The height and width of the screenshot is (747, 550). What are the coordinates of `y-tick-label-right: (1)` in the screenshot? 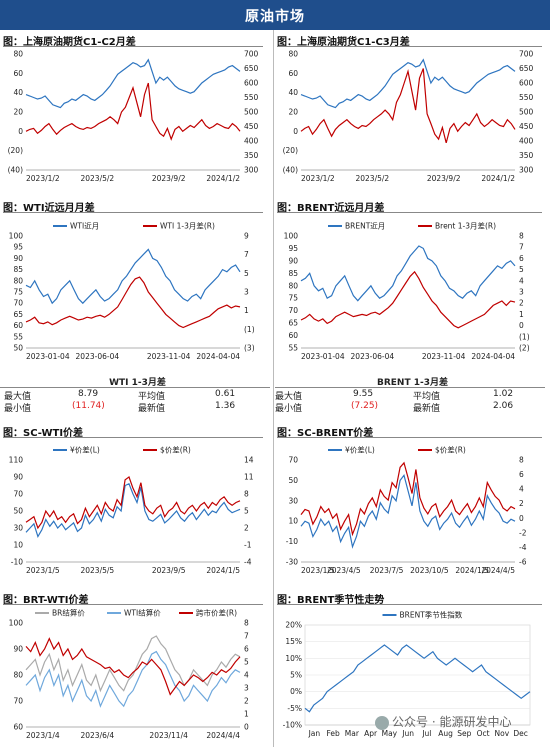 It's located at (249, 329).